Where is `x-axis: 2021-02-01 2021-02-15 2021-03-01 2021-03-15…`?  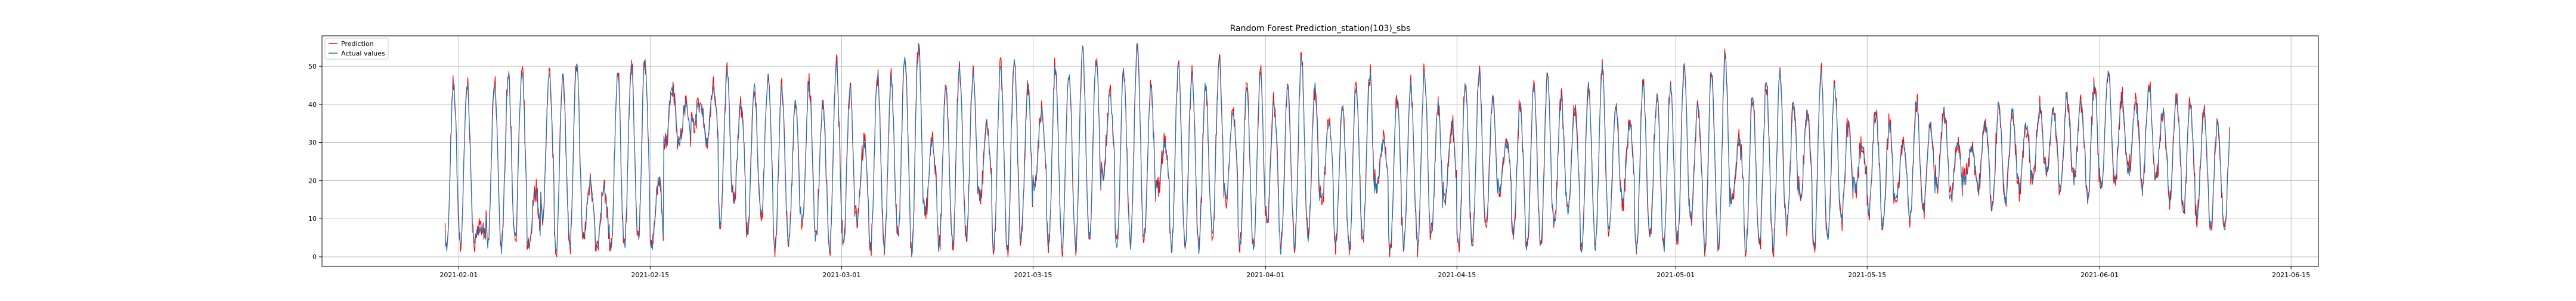 x-axis: 2021-02-01 2021-02-15 2021-03-01 2021-03-15… is located at coordinates (1374, 272).